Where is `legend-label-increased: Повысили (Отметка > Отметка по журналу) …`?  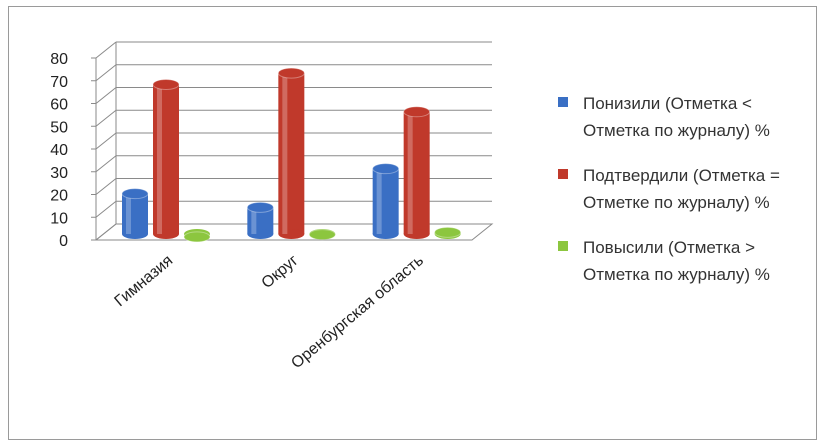
legend-label-increased: Повысили (Отметка > Отметка по журналу) … is located at coordinates (676, 261).